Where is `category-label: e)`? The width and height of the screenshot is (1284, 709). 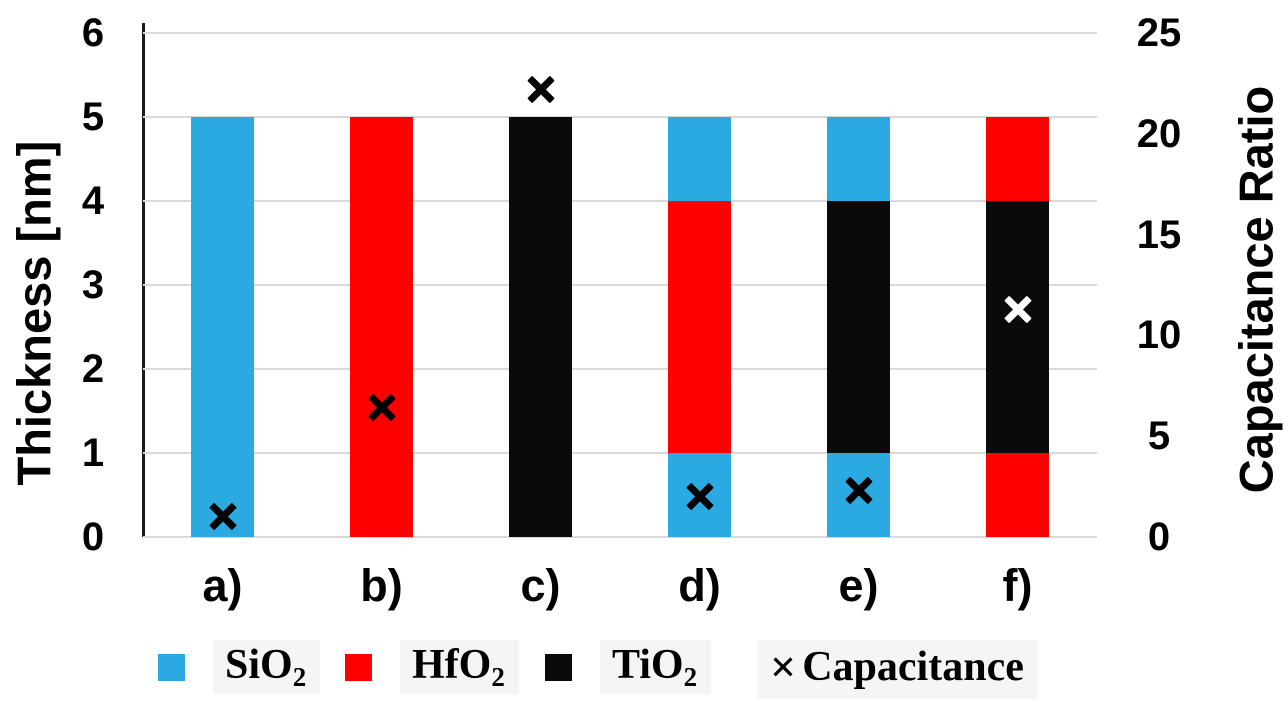
category-label: e) is located at coordinates (858, 585).